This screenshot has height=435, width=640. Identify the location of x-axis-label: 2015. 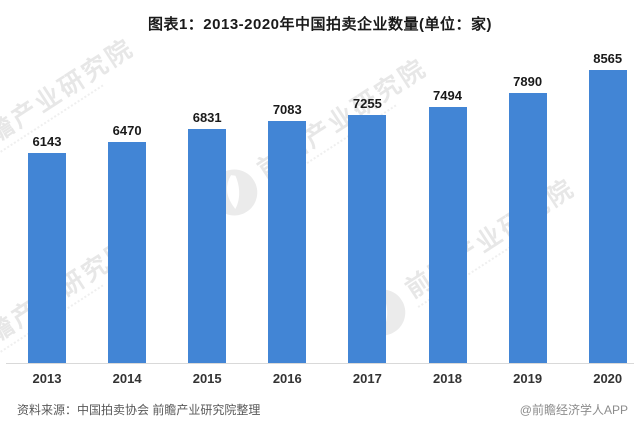
(207, 378).